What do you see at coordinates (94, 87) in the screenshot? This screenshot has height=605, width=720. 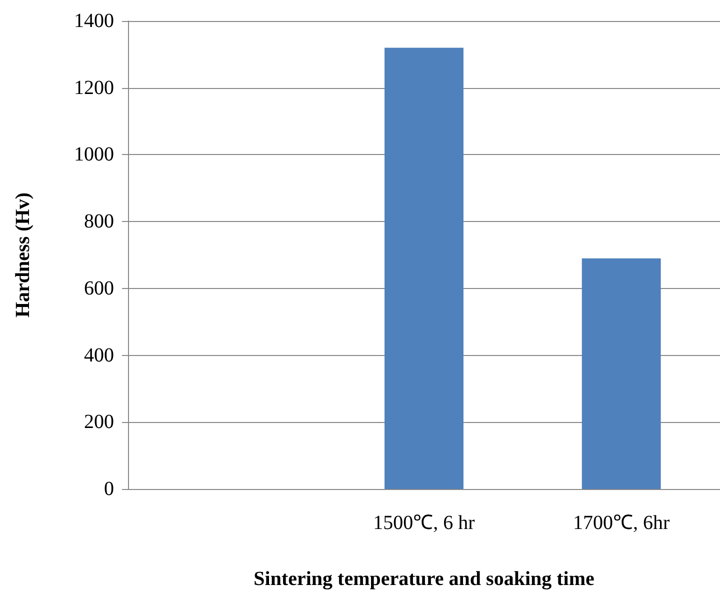 I see `y-tick-label: 1200` at bounding box center [94, 87].